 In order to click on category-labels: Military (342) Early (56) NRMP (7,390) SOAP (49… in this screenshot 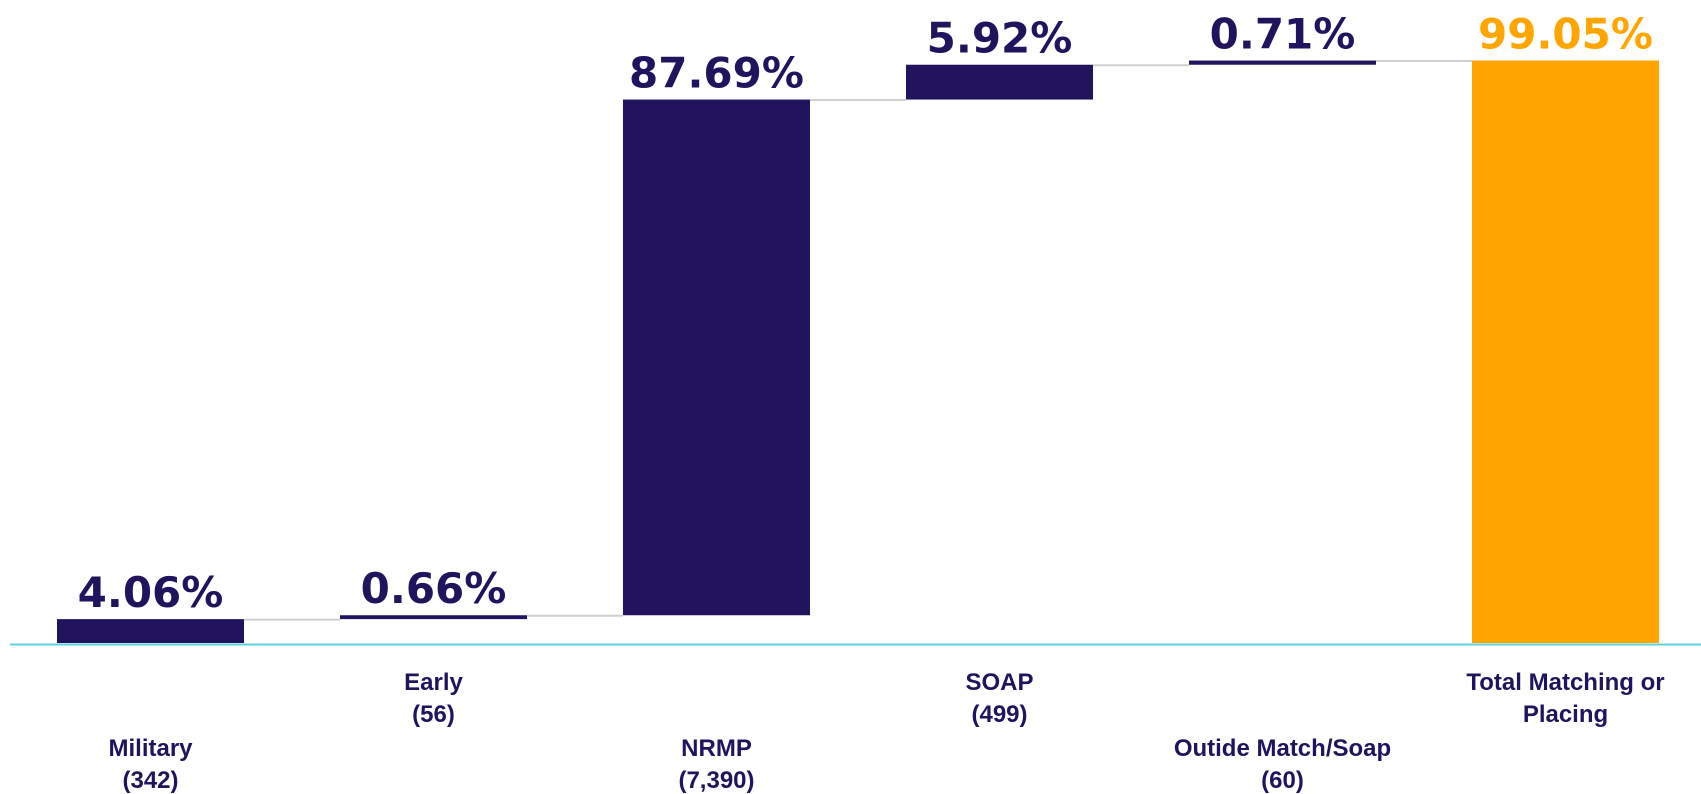, I will do `click(886, 731)`.